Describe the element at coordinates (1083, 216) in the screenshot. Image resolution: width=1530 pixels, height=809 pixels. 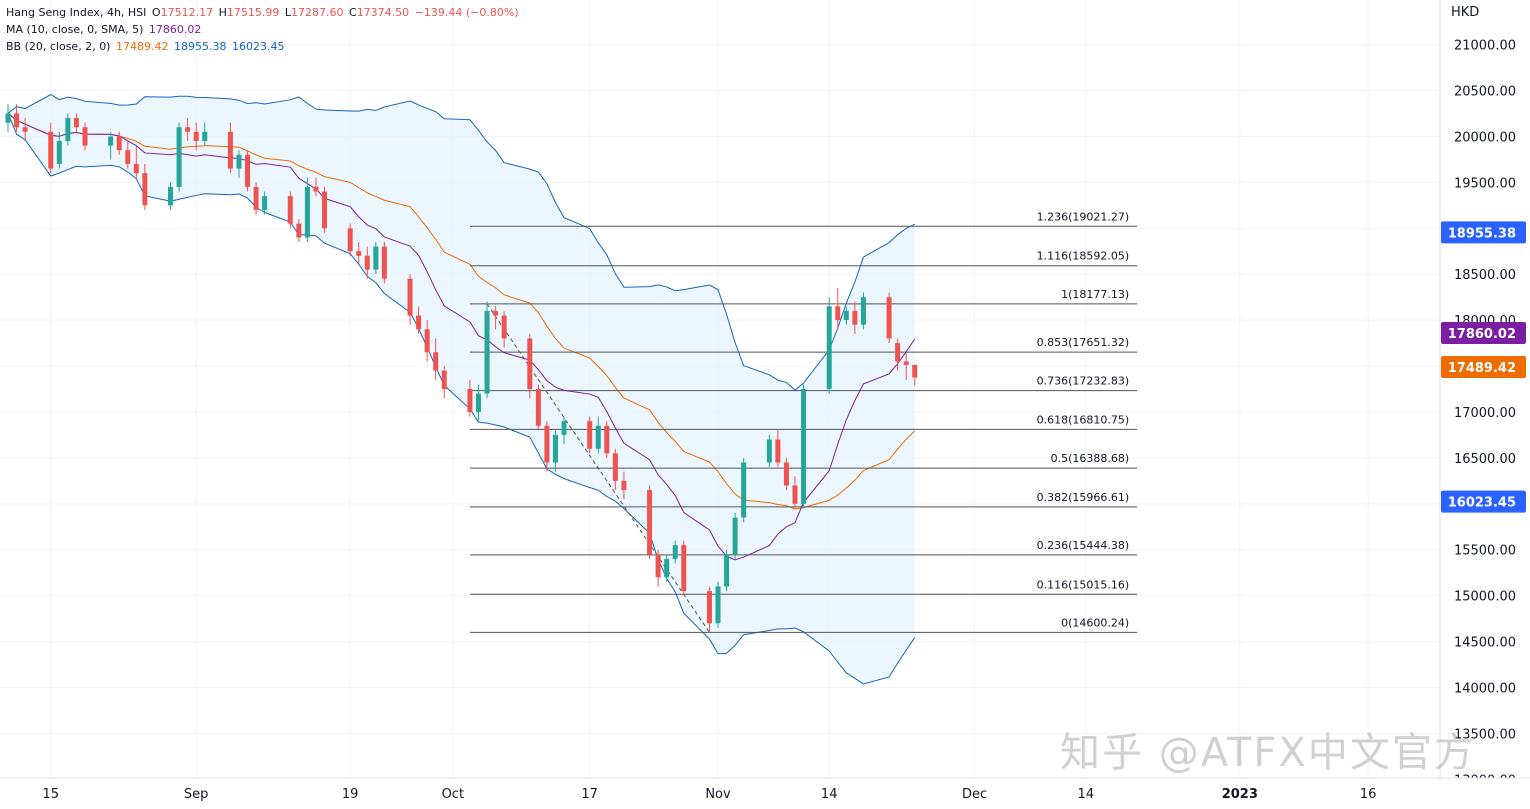
I see `fib-level-label: 1.236(19021.27)` at that location.